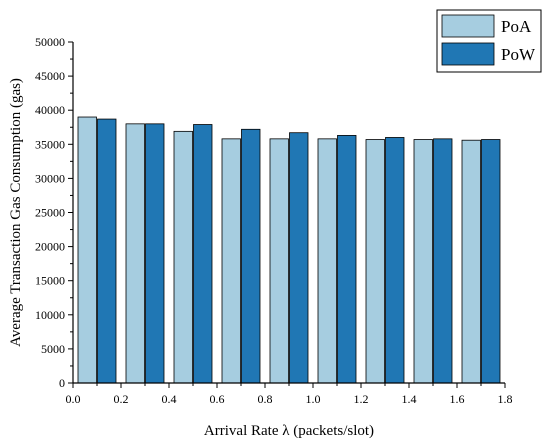 The image size is (550, 446). What do you see at coordinates (457, 399) in the screenshot?
I see `x-tick-label: 1.6` at bounding box center [457, 399].